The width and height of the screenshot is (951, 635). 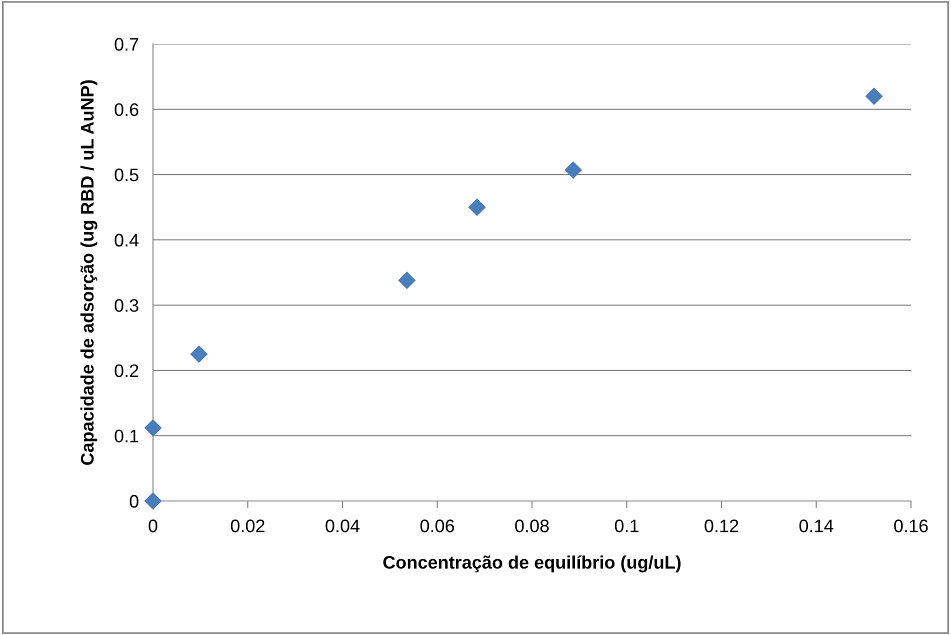 What do you see at coordinates (89, 272) in the screenshot?
I see `y-axis-title: Capacidade de adsorção (ug RBD / uL AuNP)` at bounding box center [89, 272].